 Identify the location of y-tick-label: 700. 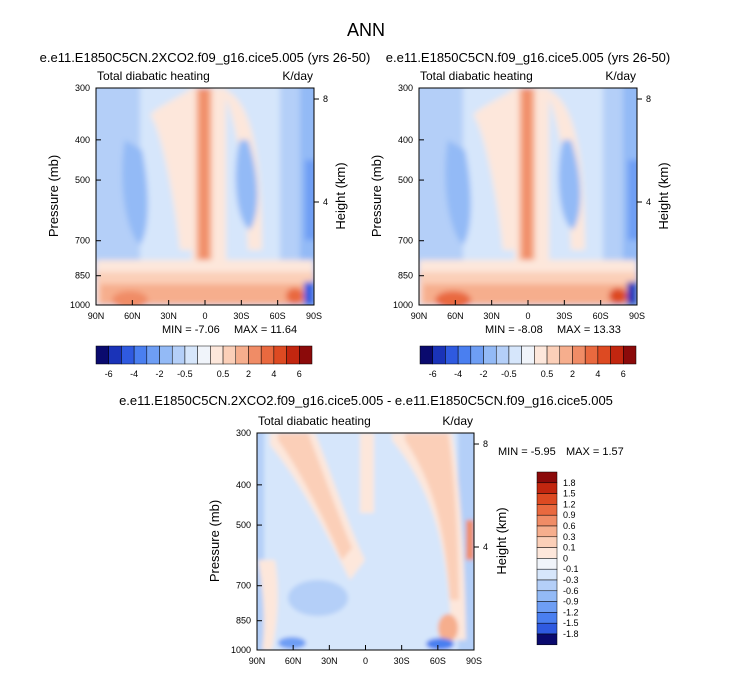
(405, 241).